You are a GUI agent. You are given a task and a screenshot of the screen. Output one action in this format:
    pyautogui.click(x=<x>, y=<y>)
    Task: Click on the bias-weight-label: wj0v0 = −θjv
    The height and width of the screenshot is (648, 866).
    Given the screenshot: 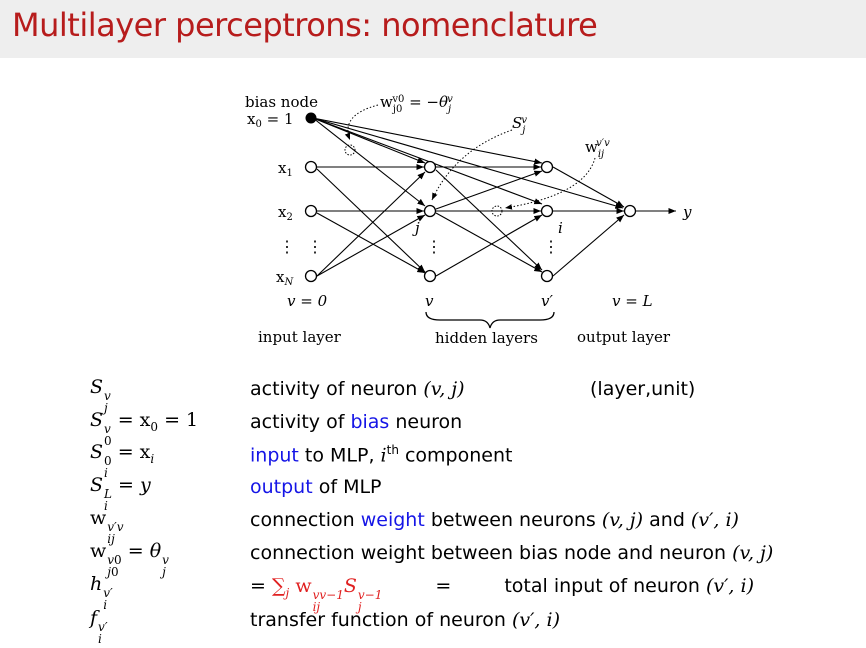 What is the action you would take?
    pyautogui.click(x=416, y=104)
    